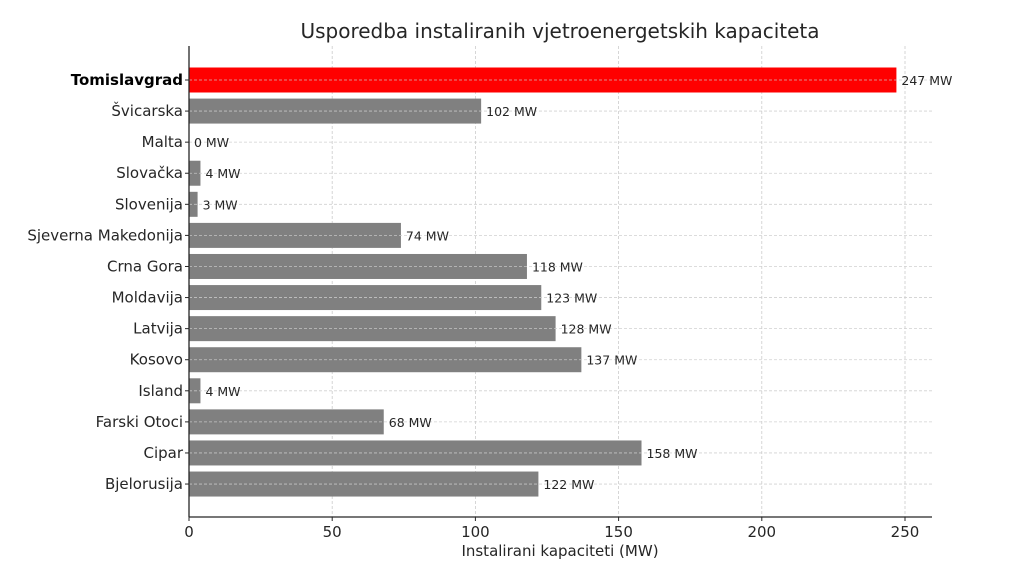 The height and width of the screenshot is (574, 1024). Describe the element at coordinates (551, 529) in the screenshot. I see `x-axis-ticks: 0 50 100 150 200 250` at that location.